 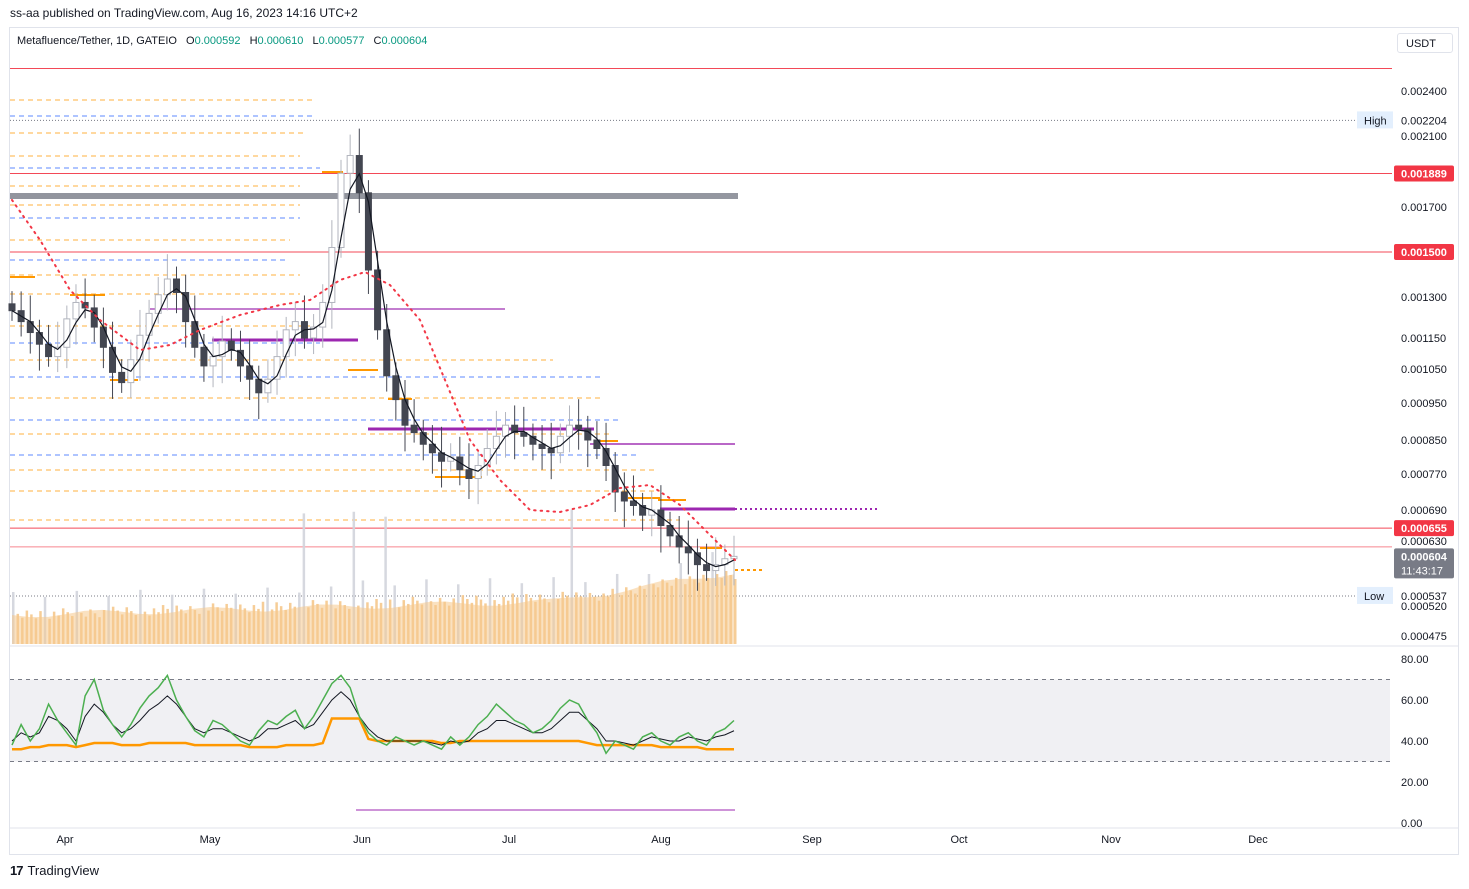 I want to click on open-value: 0.000592, so click(x=217, y=41).